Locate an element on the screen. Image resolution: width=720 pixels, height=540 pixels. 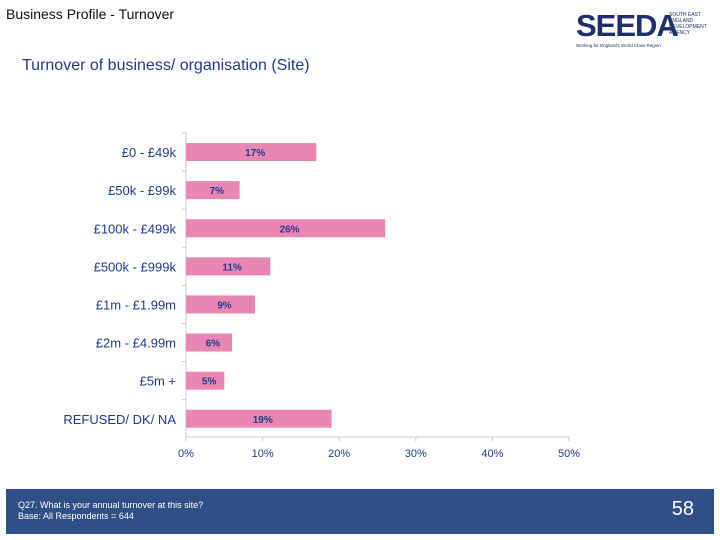
logo-tagline: Working for England's World Class Region is located at coordinates (618, 45).